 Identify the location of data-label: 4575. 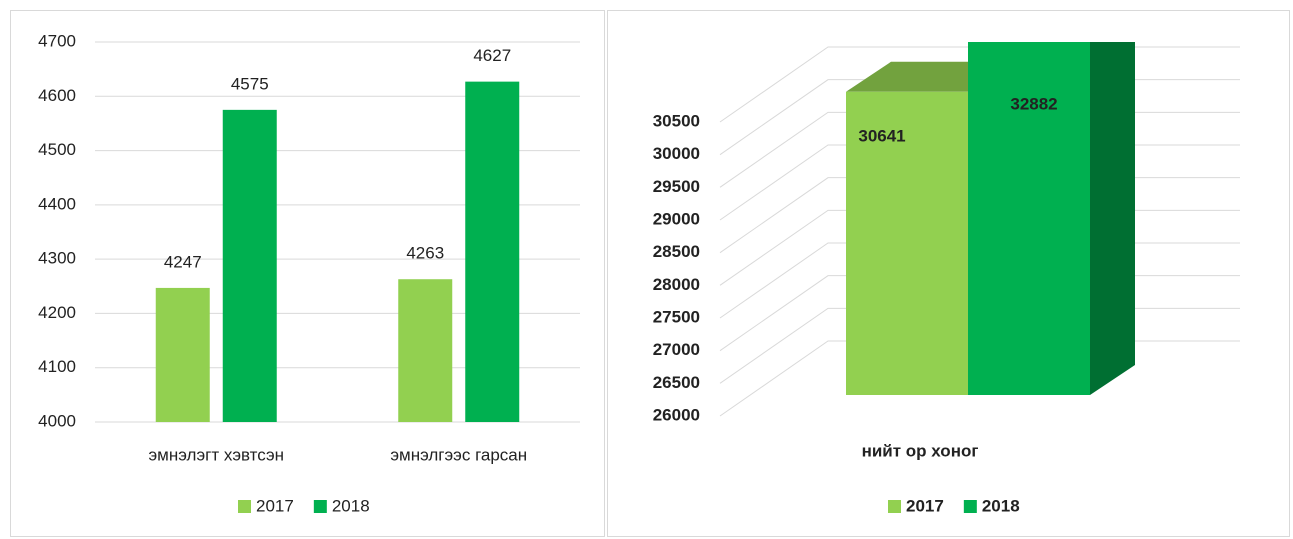
(250, 83).